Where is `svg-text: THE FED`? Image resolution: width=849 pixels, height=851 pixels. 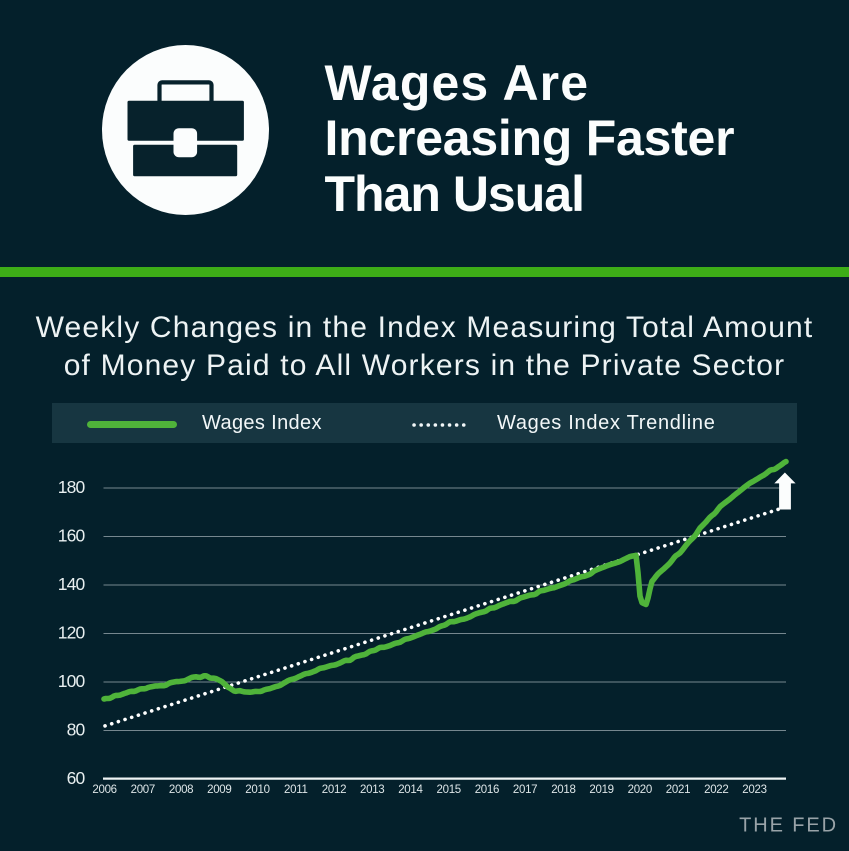
svg-text: THE FED is located at coordinates (788, 826).